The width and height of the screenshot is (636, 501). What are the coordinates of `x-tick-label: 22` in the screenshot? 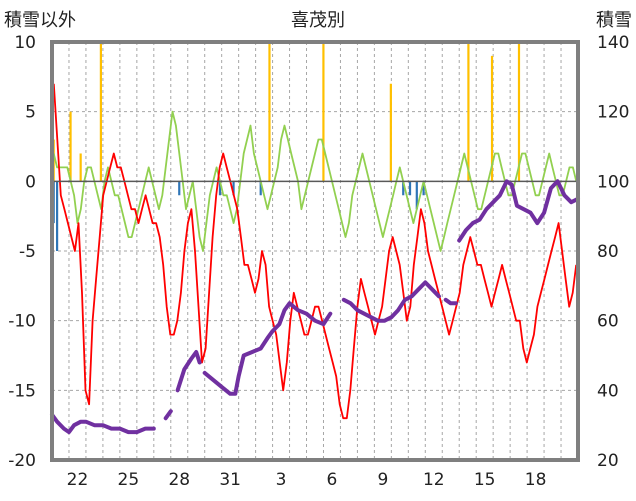 It's located at (78, 480).